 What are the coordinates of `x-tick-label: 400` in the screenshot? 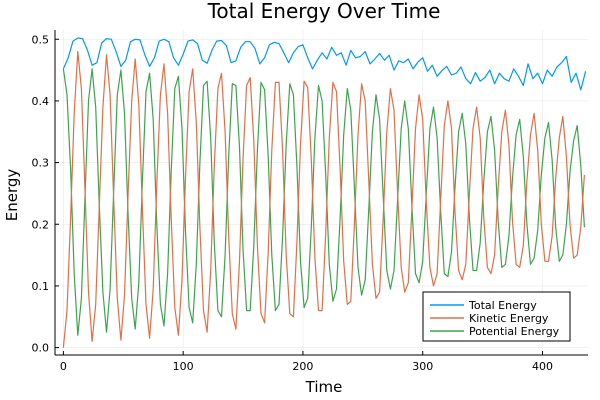 It's located at (542, 366).